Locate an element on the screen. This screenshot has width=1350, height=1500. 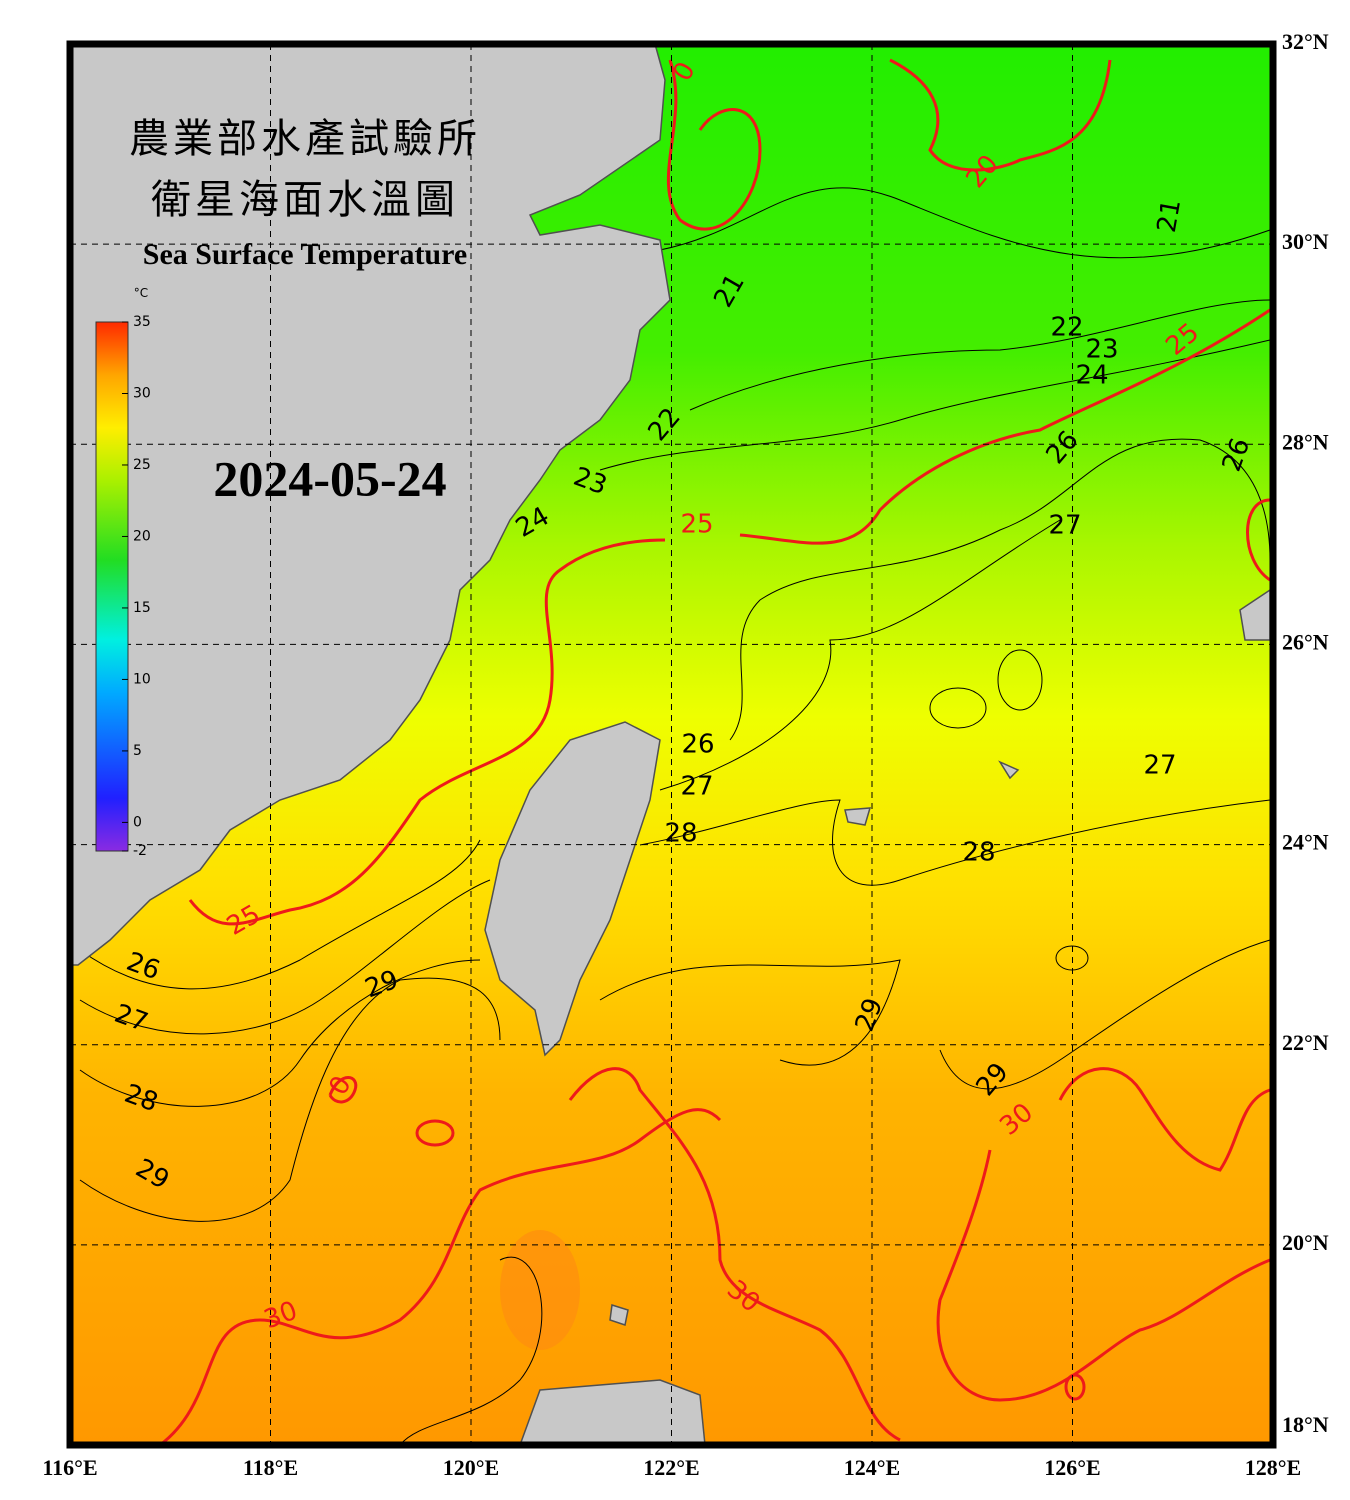
colorbar-unit: °C is located at coordinates (141, 293).